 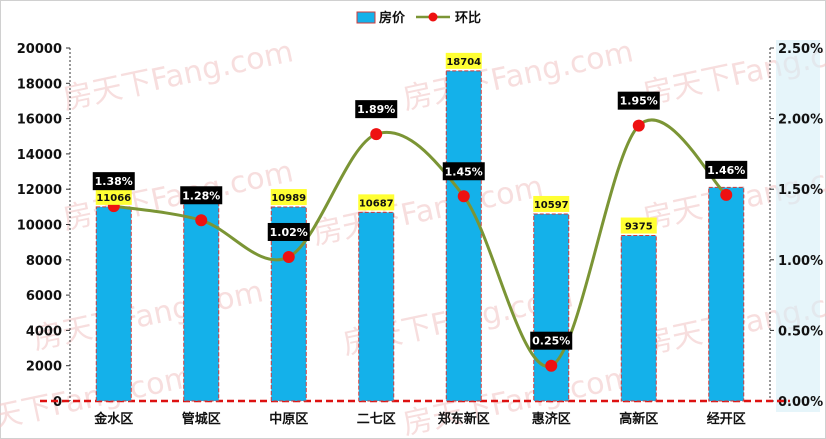 I want to click on bar-label-7: 9375, so click(x=639, y=227).